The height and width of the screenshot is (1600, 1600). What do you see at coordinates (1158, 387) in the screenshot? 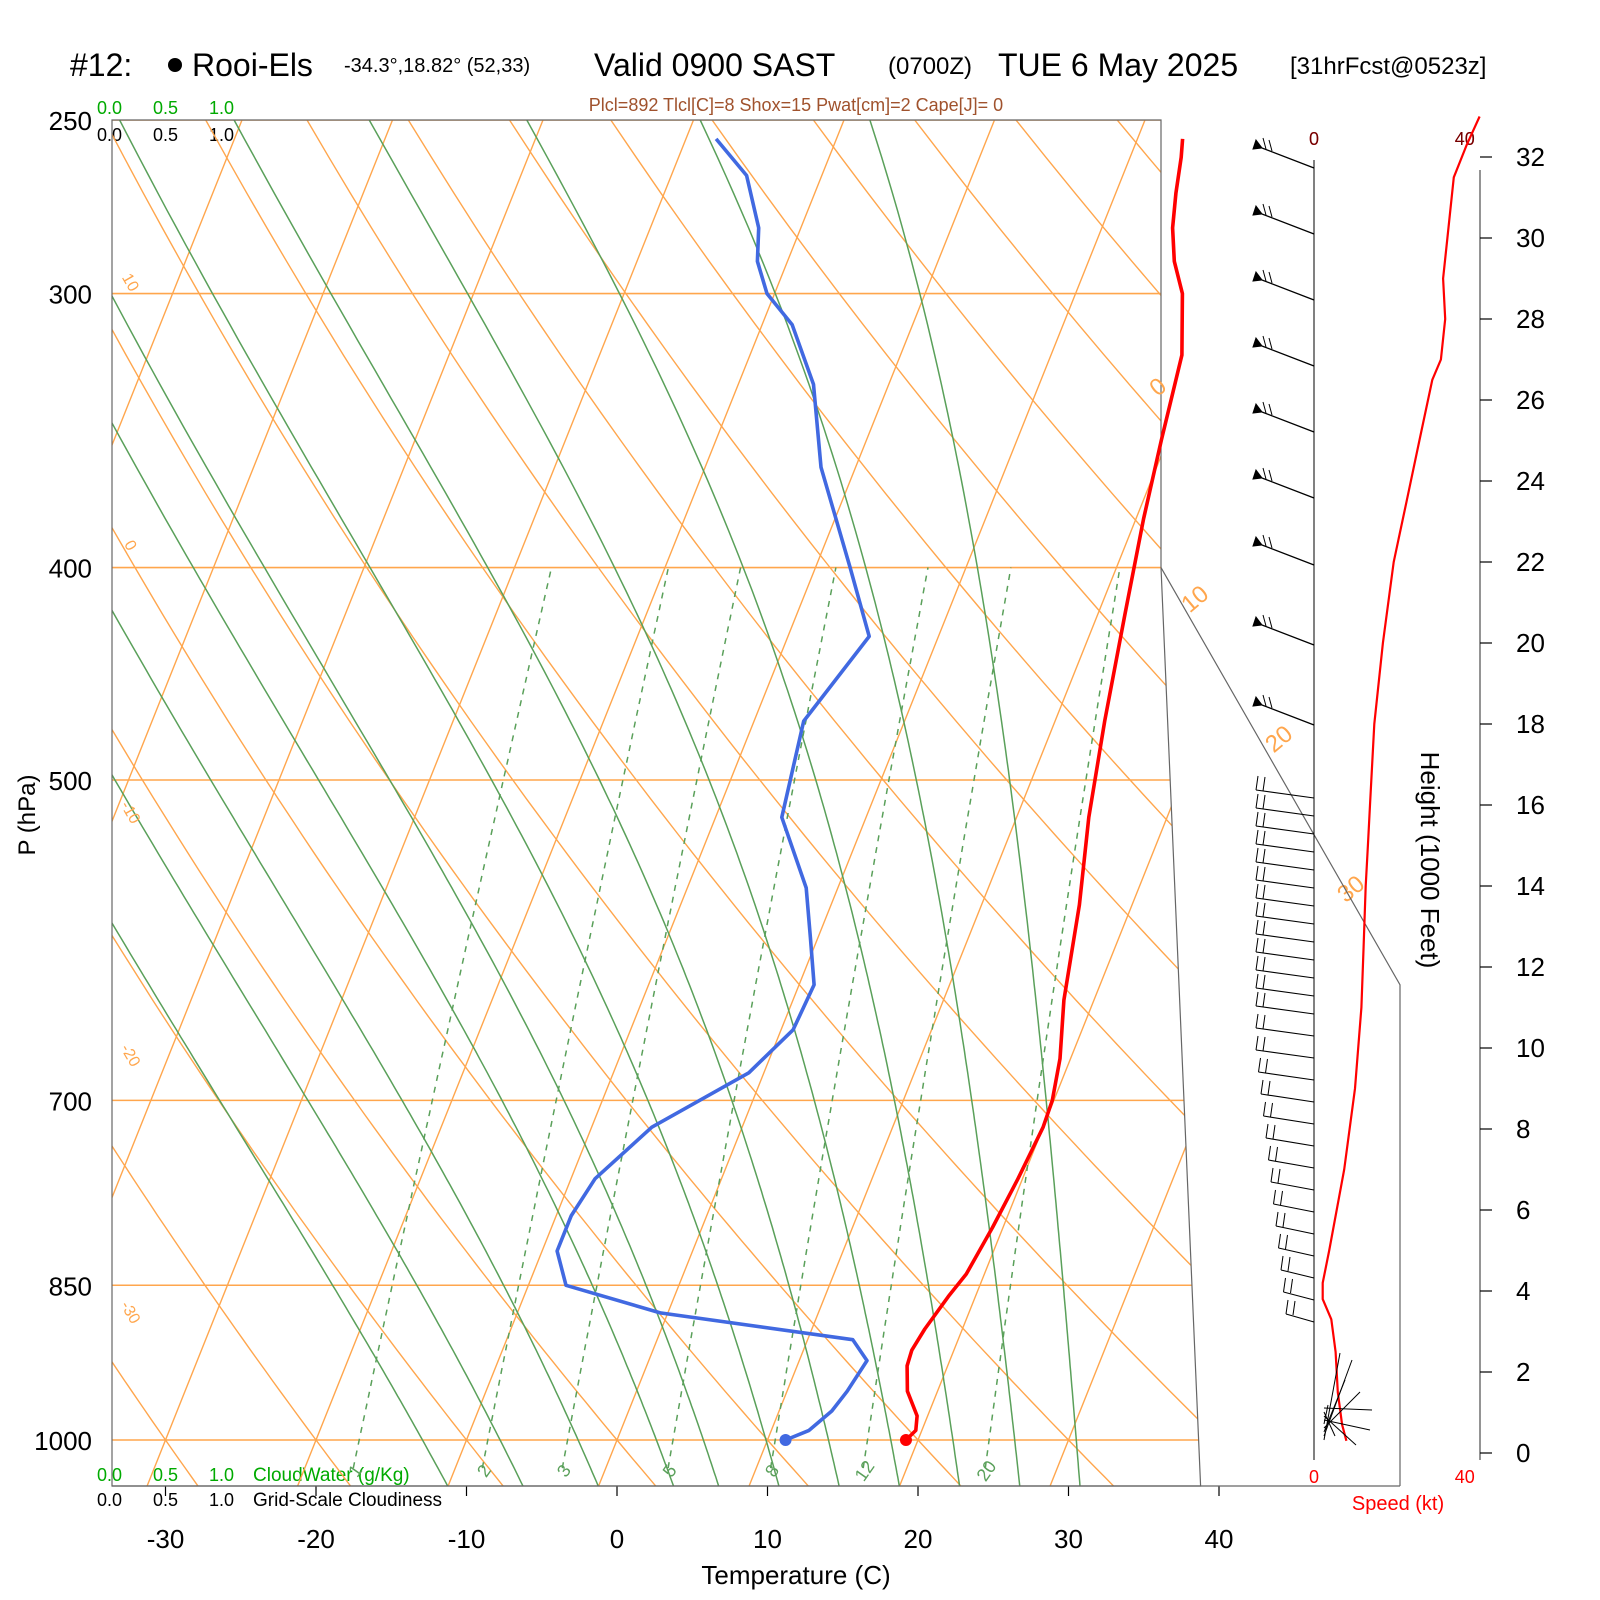
I see `isotherm-label: 0` at bounding box center [1158, 387].